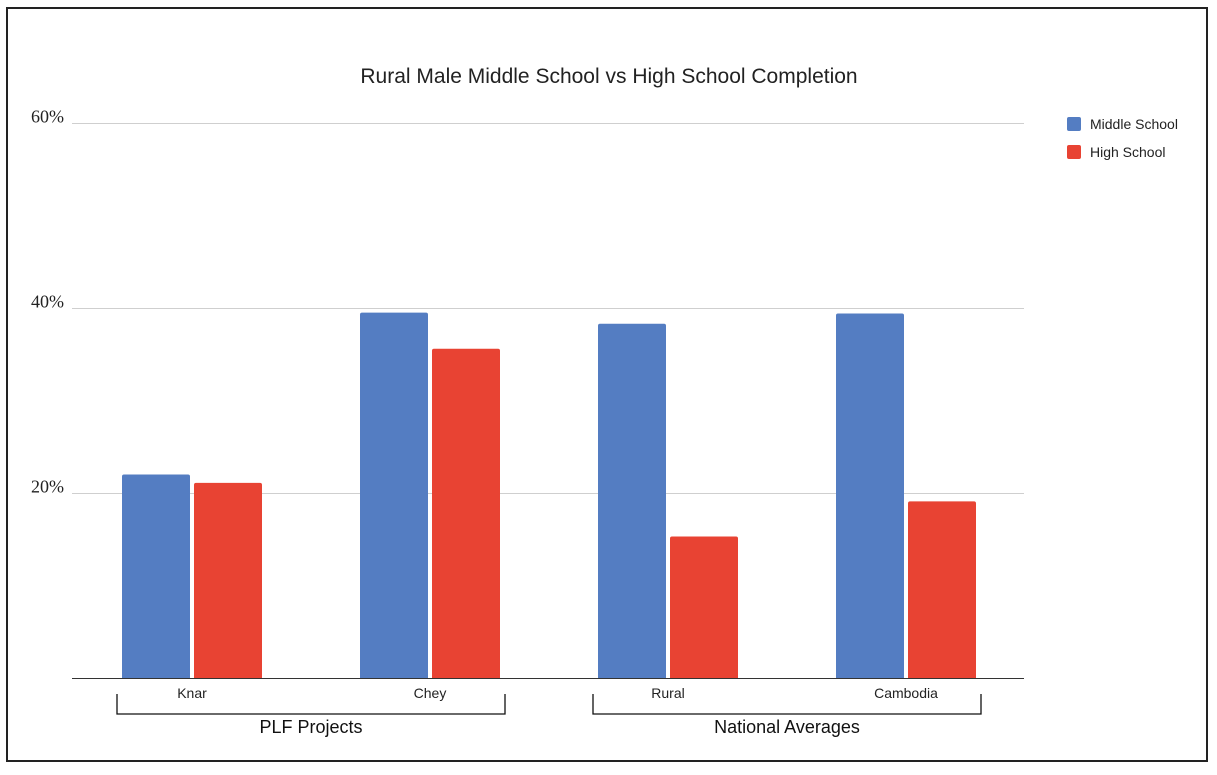  What do you see at coordinates (942, 589) in the screenshot?
I see `bar-cambodia-high-school` at bounding box center [942, 589].